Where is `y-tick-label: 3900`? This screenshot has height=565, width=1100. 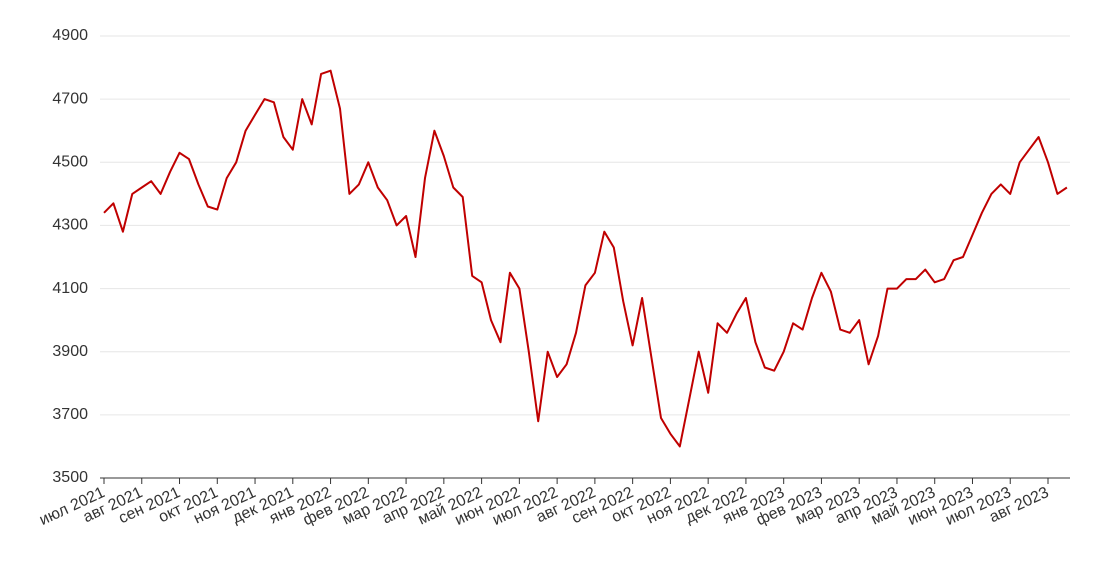
y-tick-label: 3900 is located at coordinates (70, 351).